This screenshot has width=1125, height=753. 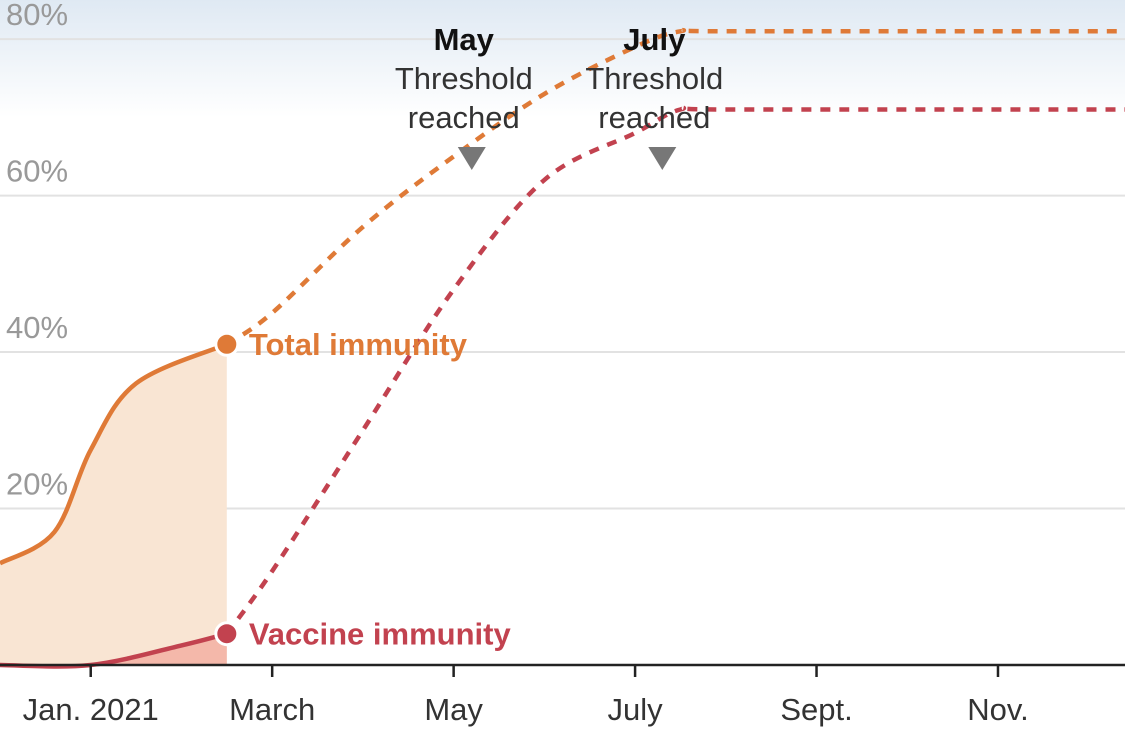 What do you see at coordinates (37, 327) in the screenshot?
I see `y-tick-label: 40%` at bounding box center [37, 327].